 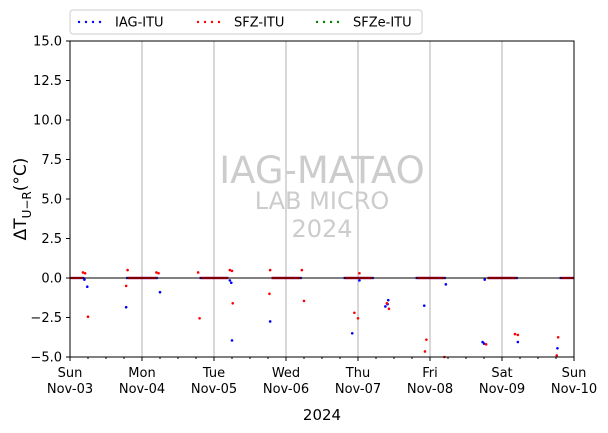 What do you see at coordinates (259, 23) in the screenshot?
I see `legend-label-1: SFZ-ITU` at bounding box center [259, 23].